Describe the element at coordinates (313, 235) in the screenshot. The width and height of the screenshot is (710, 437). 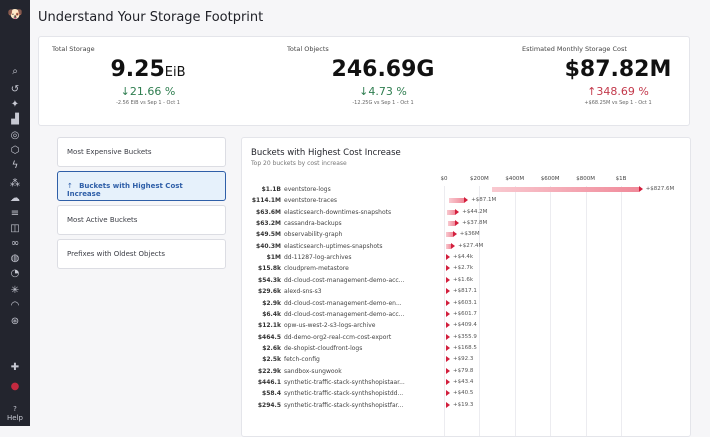
I see `bucket-name: observability-graph` at that location.